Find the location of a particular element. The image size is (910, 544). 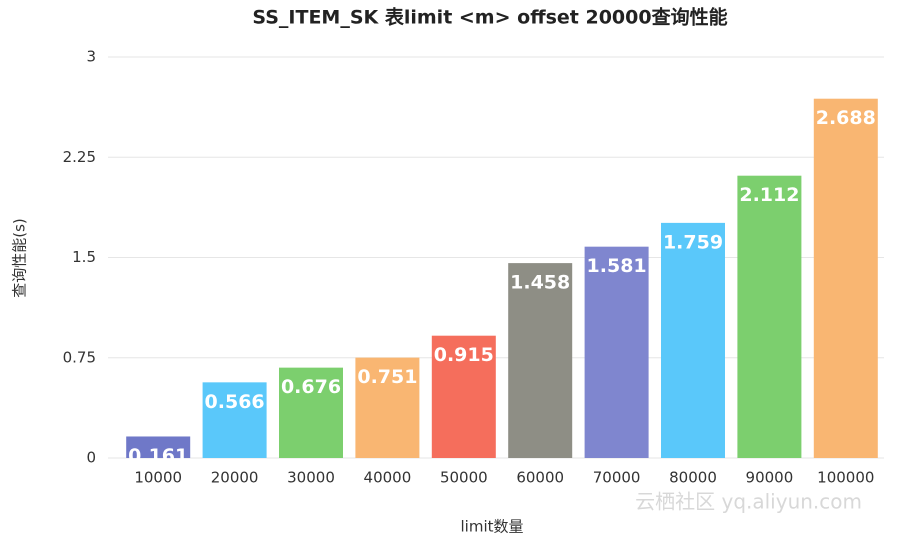

value-label: 2.112 is located at coordinates (769, 195).